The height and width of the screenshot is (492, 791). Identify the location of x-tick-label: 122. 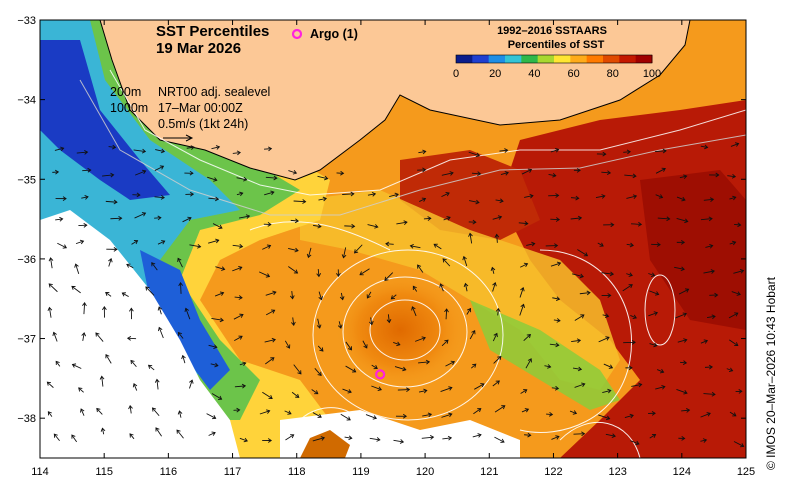
(553, 472).